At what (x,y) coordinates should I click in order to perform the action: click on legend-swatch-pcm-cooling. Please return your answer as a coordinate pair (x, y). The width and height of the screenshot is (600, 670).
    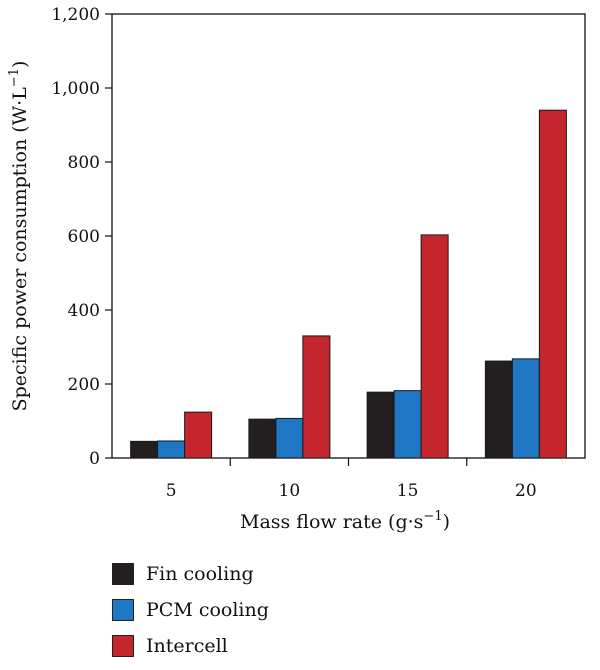
    Looking at the image, I should click on (123, 610).